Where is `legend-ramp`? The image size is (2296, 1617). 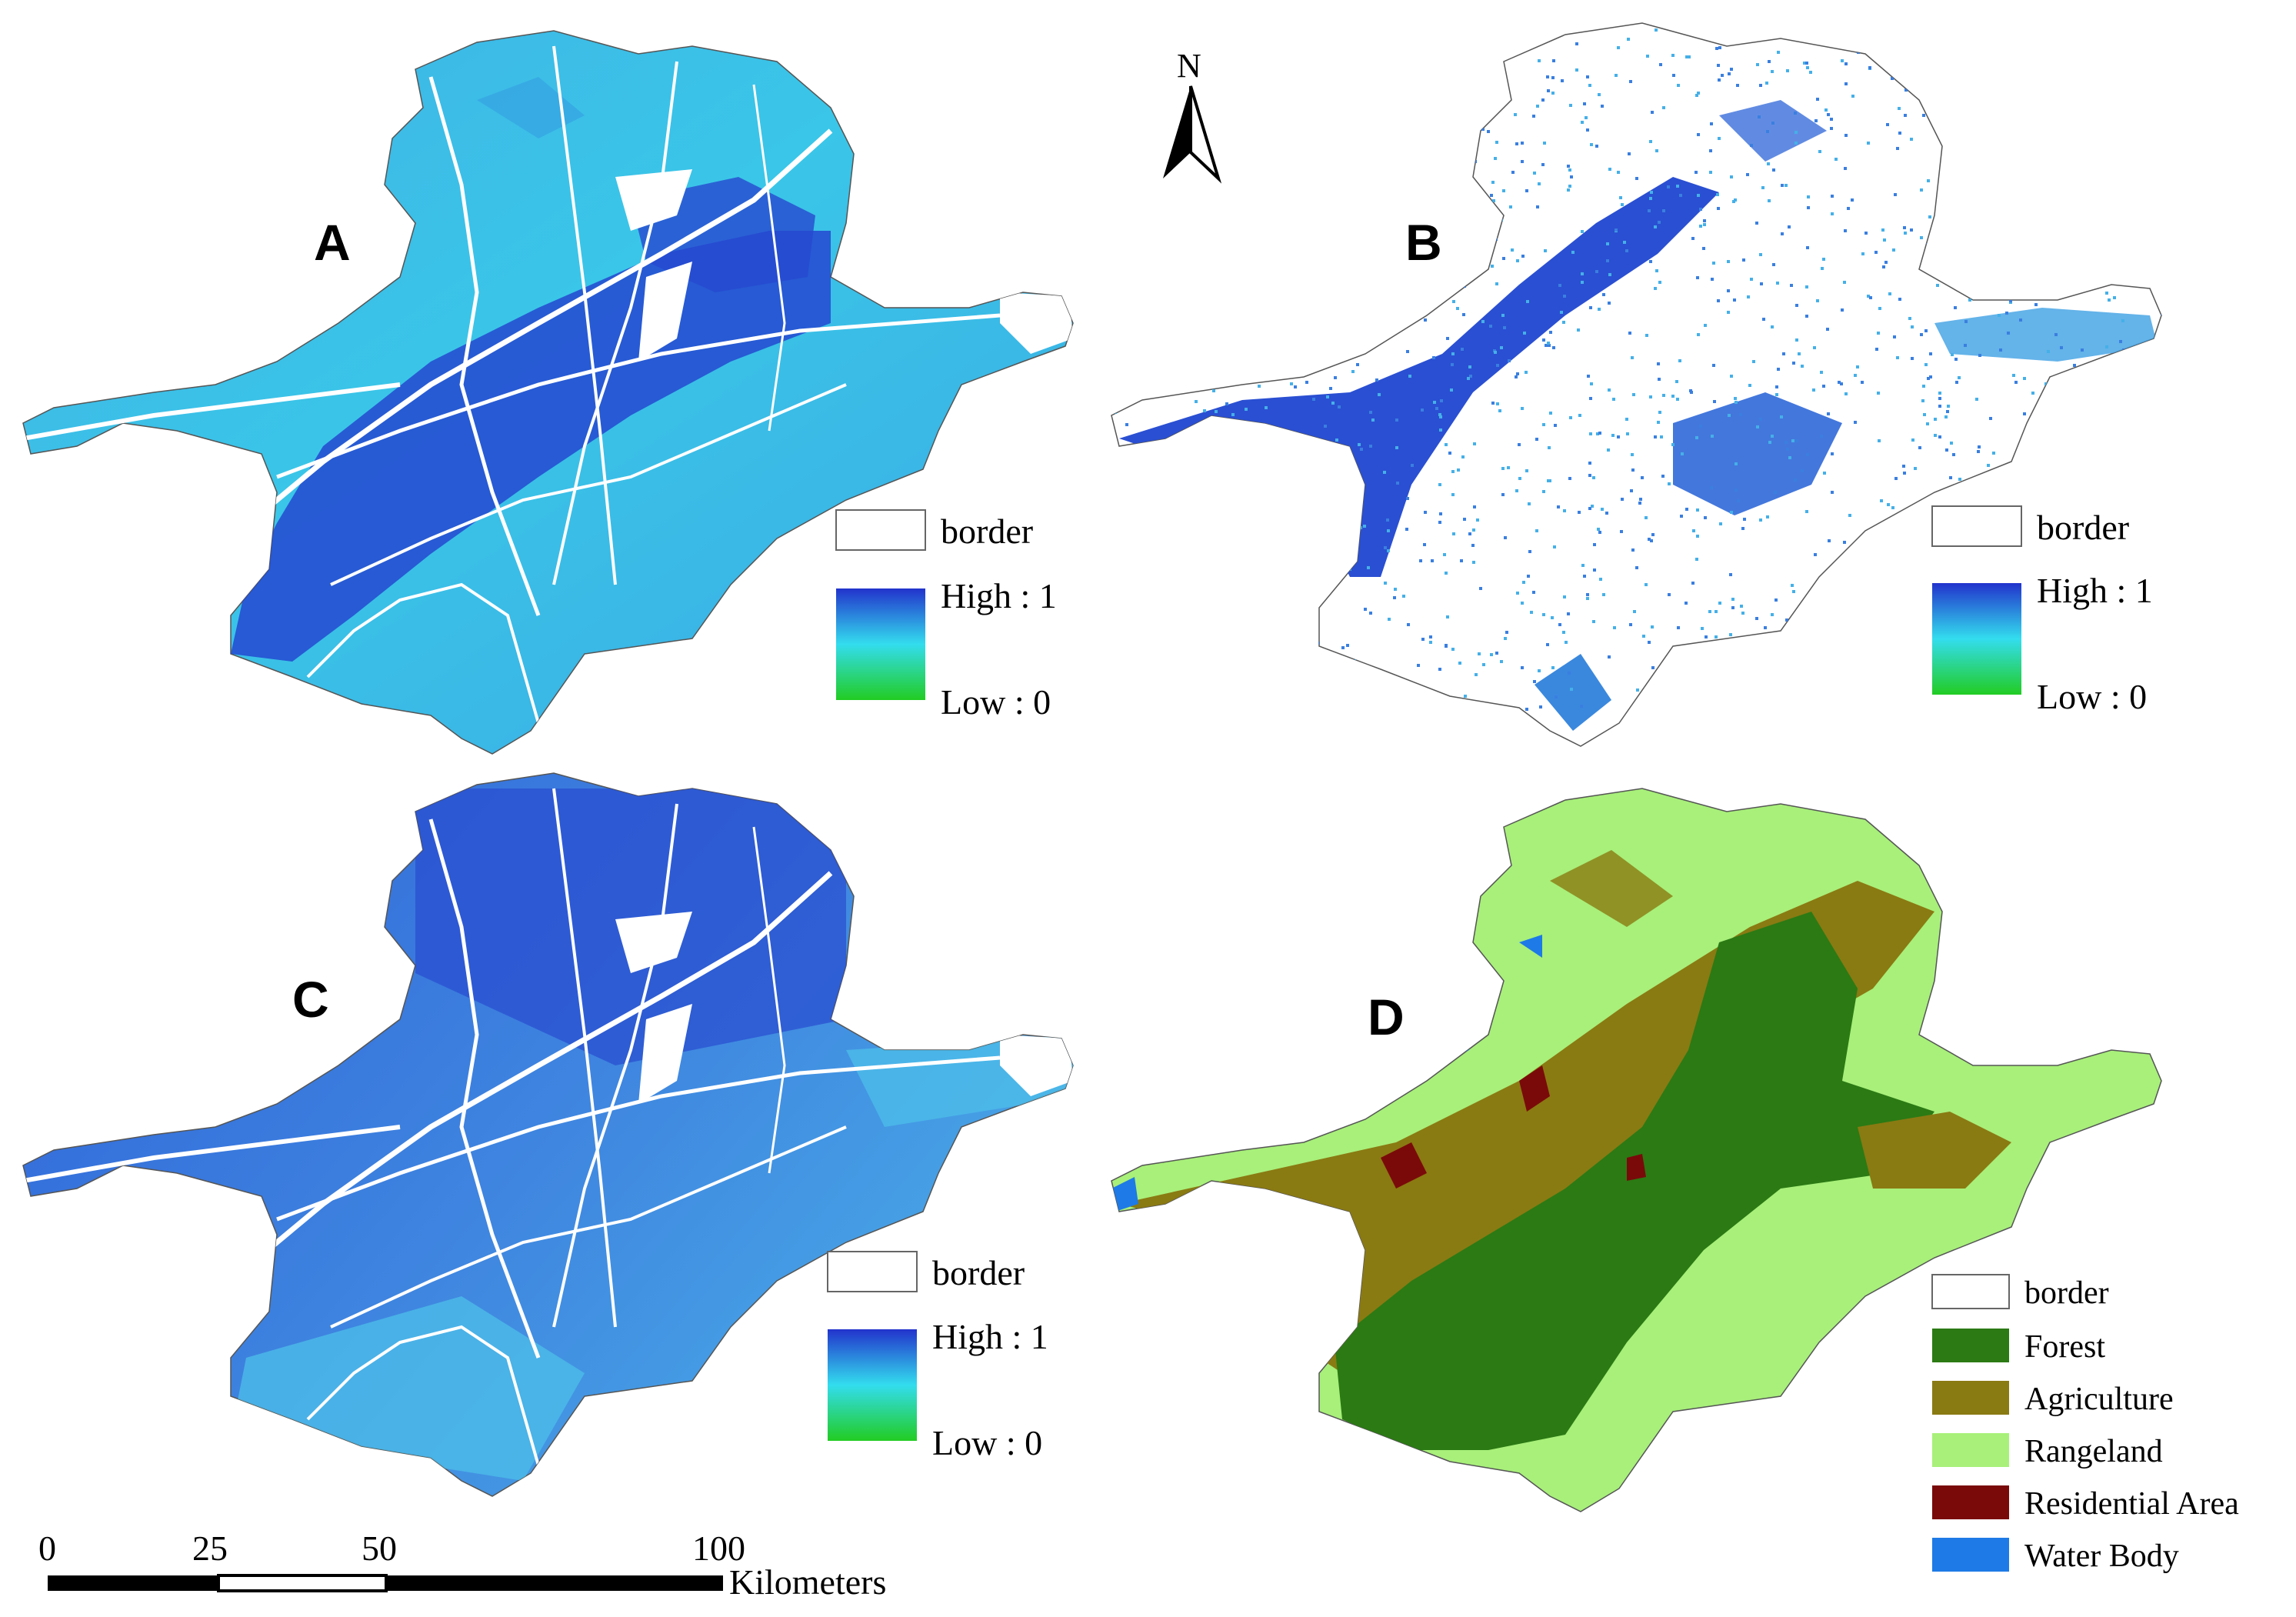 legend-ramp is located at coordinates (880, 644).